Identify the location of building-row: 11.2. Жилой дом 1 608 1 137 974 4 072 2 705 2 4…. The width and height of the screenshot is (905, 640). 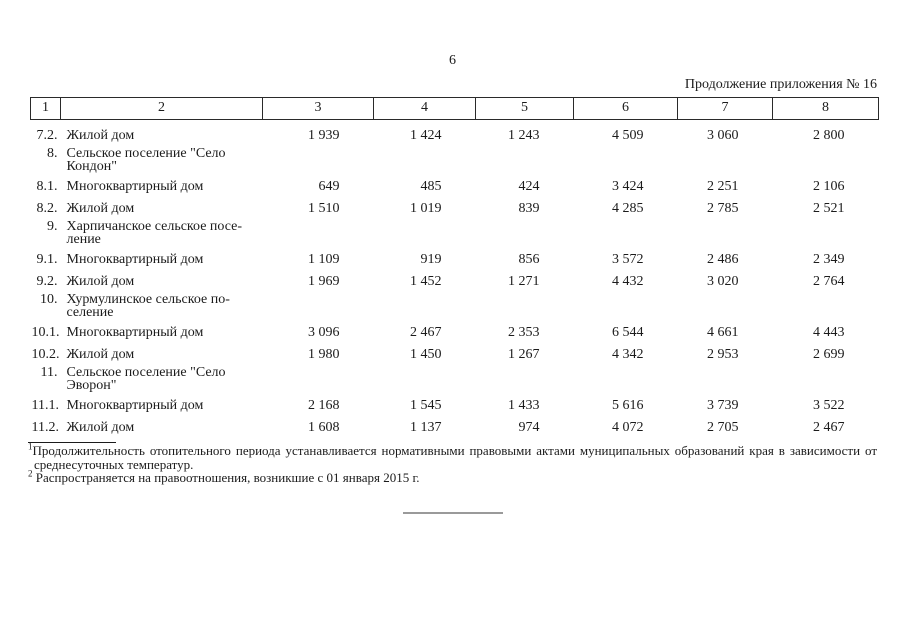
(455, 428).